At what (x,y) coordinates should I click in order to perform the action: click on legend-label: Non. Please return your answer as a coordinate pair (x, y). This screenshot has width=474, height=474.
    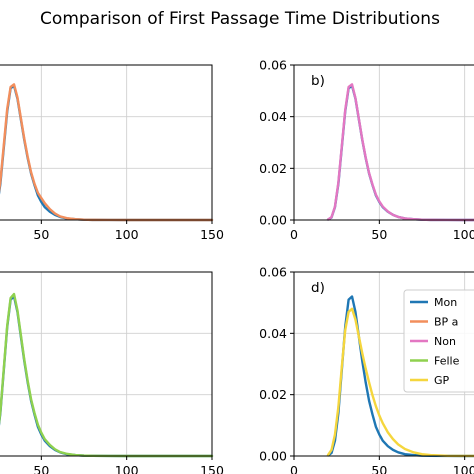
    Looking at the image, I should click on (445, 341).